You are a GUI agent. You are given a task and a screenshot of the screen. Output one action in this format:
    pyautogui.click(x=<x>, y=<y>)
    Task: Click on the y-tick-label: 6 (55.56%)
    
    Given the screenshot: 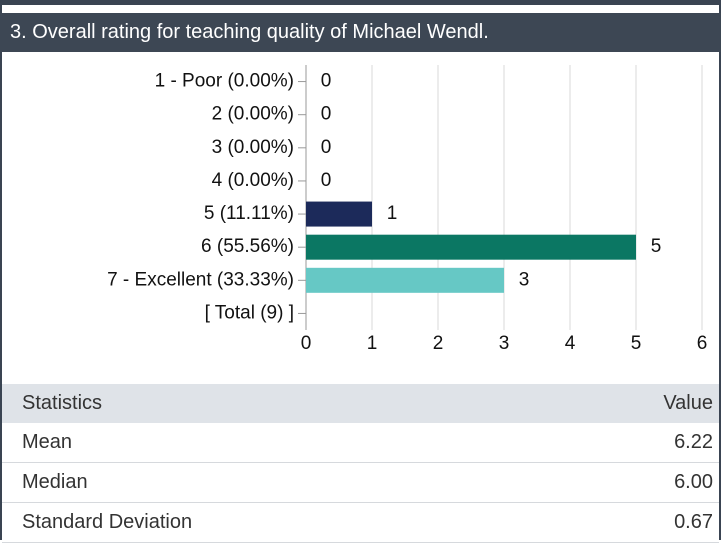 What is the action you would take?
    pyautogui.click(x=247, y=246)
    